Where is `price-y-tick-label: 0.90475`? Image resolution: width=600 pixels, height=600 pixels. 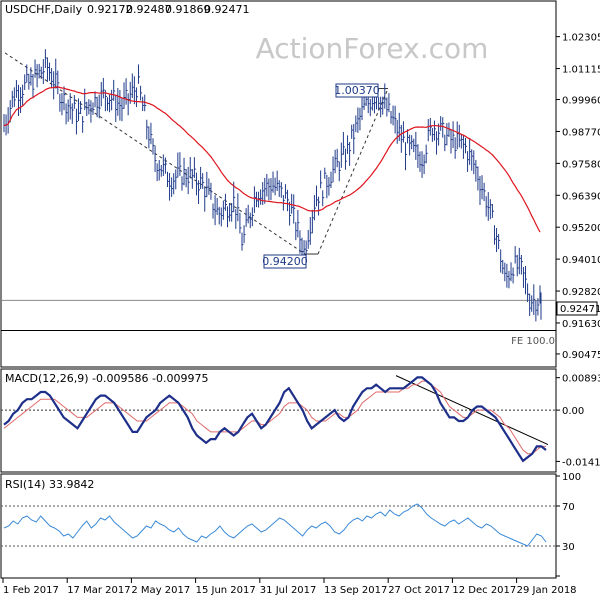 price-y-tick-label: 0.90475 is located at coordinates (581, 355).